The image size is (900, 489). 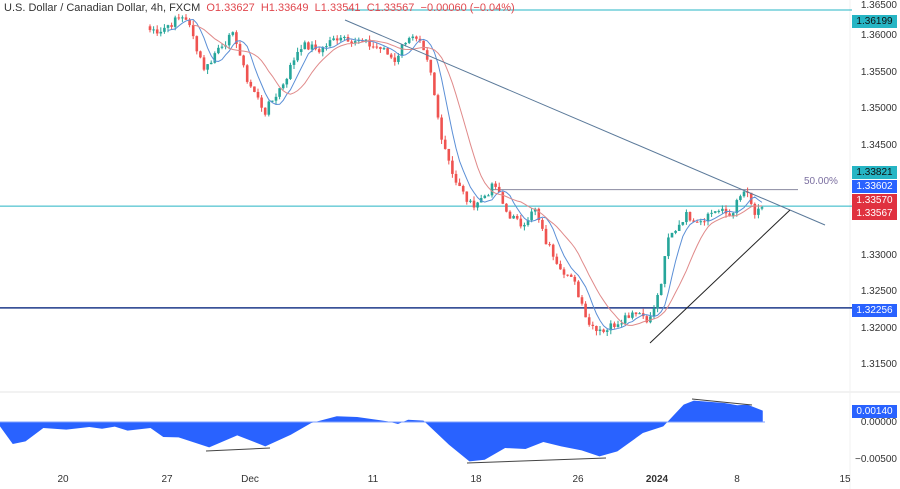 I want to click on price-tick: 1.33000, so click(x=878, y=255).